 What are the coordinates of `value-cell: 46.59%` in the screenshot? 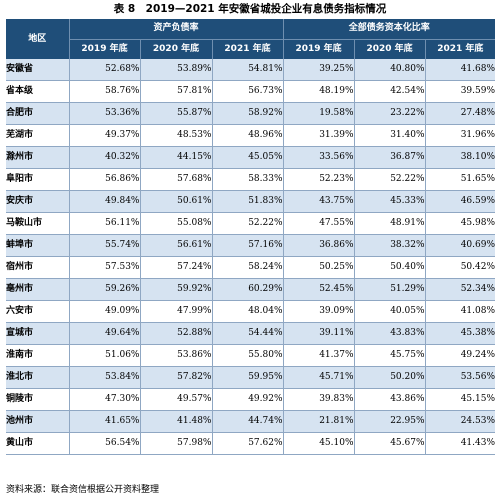 It's located at (460, 201).